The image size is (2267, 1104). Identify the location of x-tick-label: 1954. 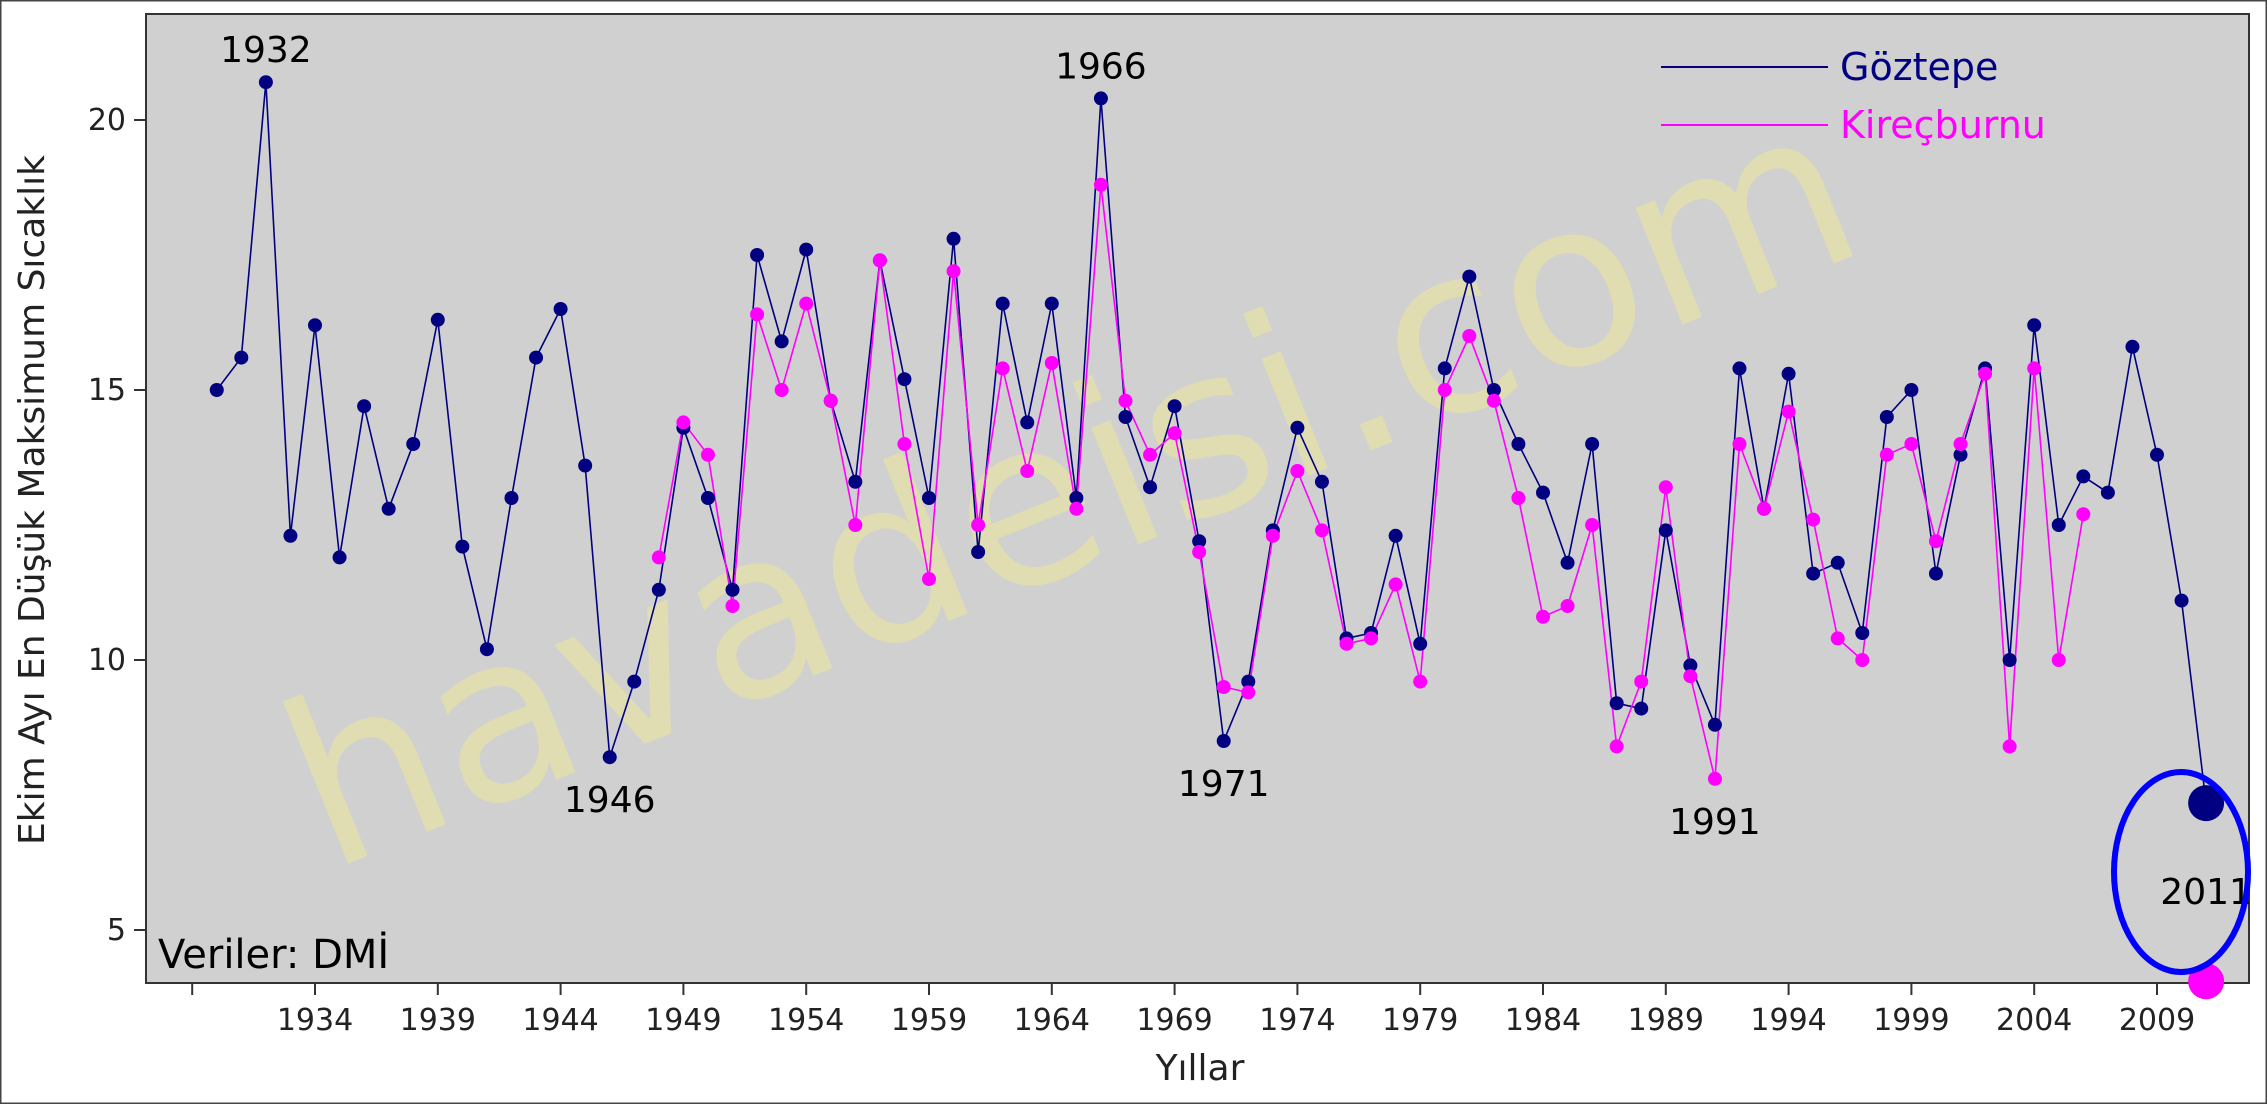
(806, 1020).